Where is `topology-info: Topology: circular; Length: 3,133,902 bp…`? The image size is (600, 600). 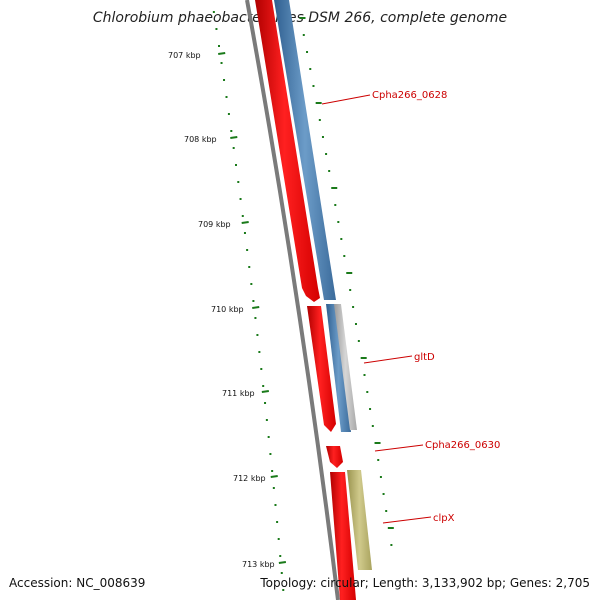
topology-info: Topology: circular; Length: 3,133,902 bp… is located at coordinates (425, 583).